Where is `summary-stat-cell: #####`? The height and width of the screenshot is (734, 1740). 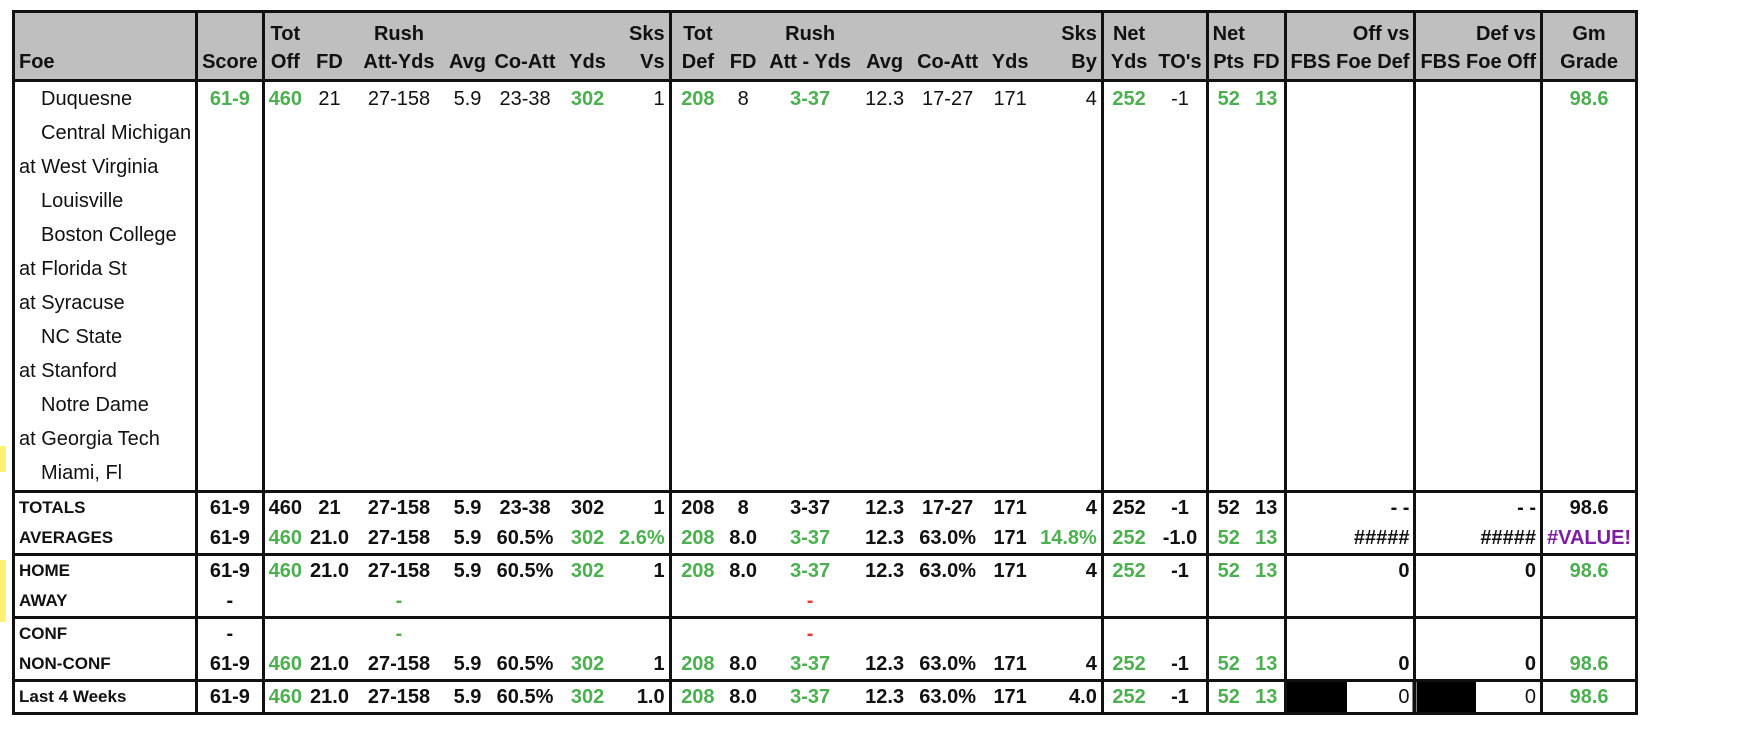
summary-stat-cell: ##### is located at coordinates (1351, 539).